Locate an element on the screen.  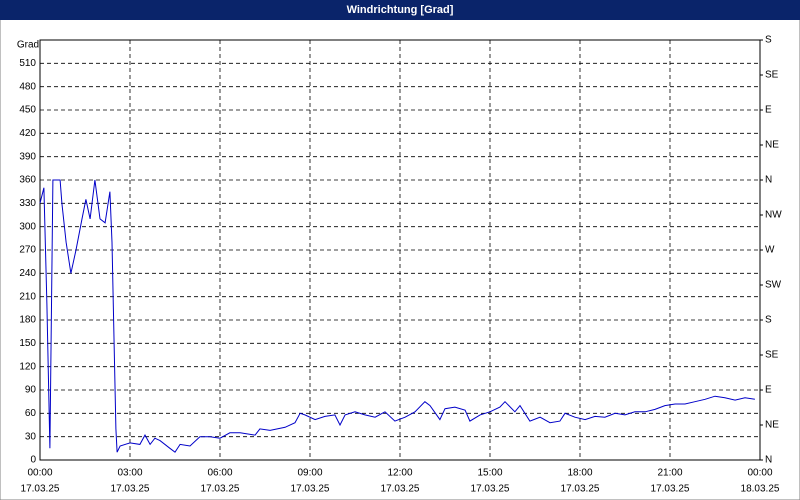
y-tick-label: 420 is located at coordinates (27, 133).